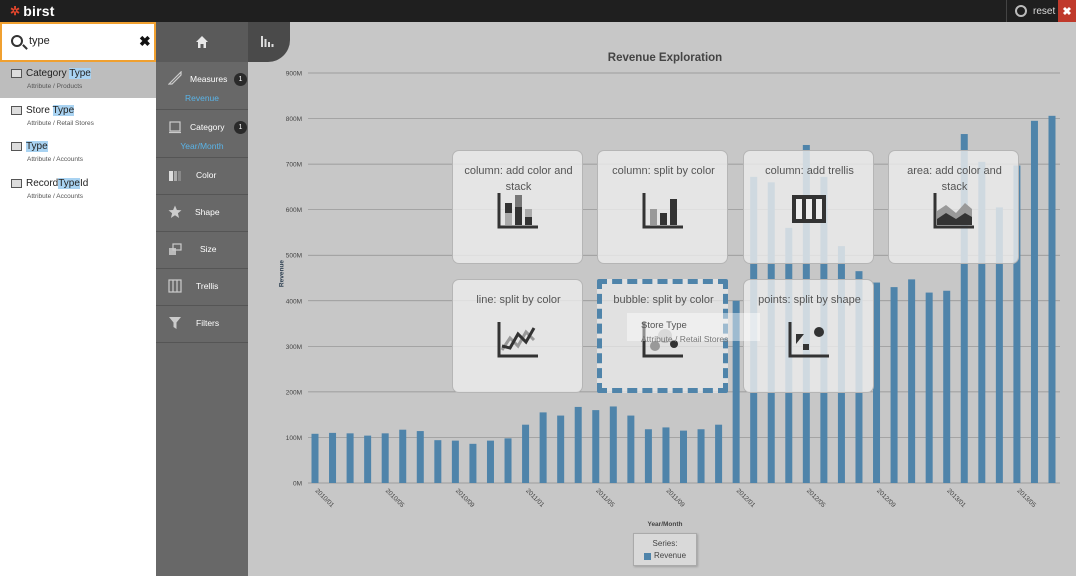 Image resolution: width=1076 pixels, height=576 pixels. I want to click on search-result-title: Category Type, so click(58, 73).